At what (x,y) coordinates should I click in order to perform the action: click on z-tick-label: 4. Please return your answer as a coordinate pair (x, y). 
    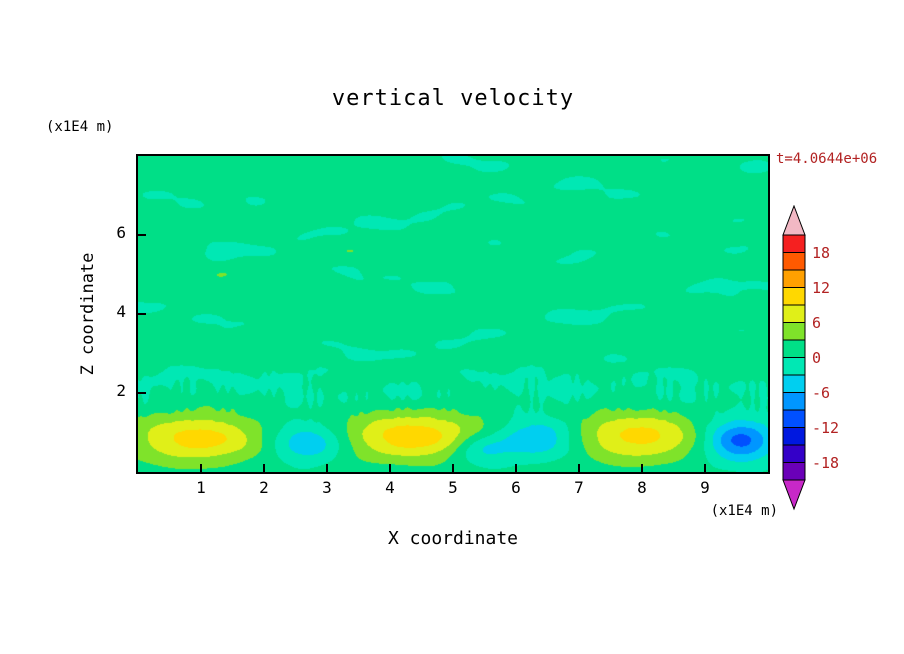
    Looking at the image, I should click on (121, 311).